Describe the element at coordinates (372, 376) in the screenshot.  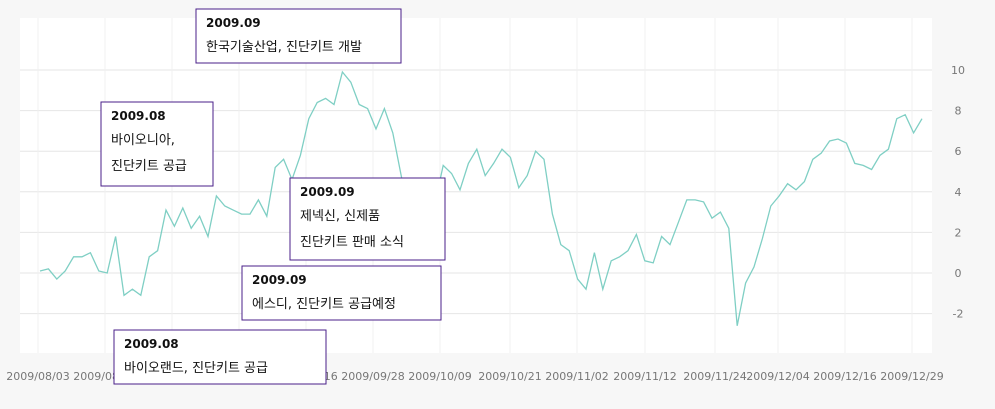
I see `x-tick-label: 2009/09/28` at that location.